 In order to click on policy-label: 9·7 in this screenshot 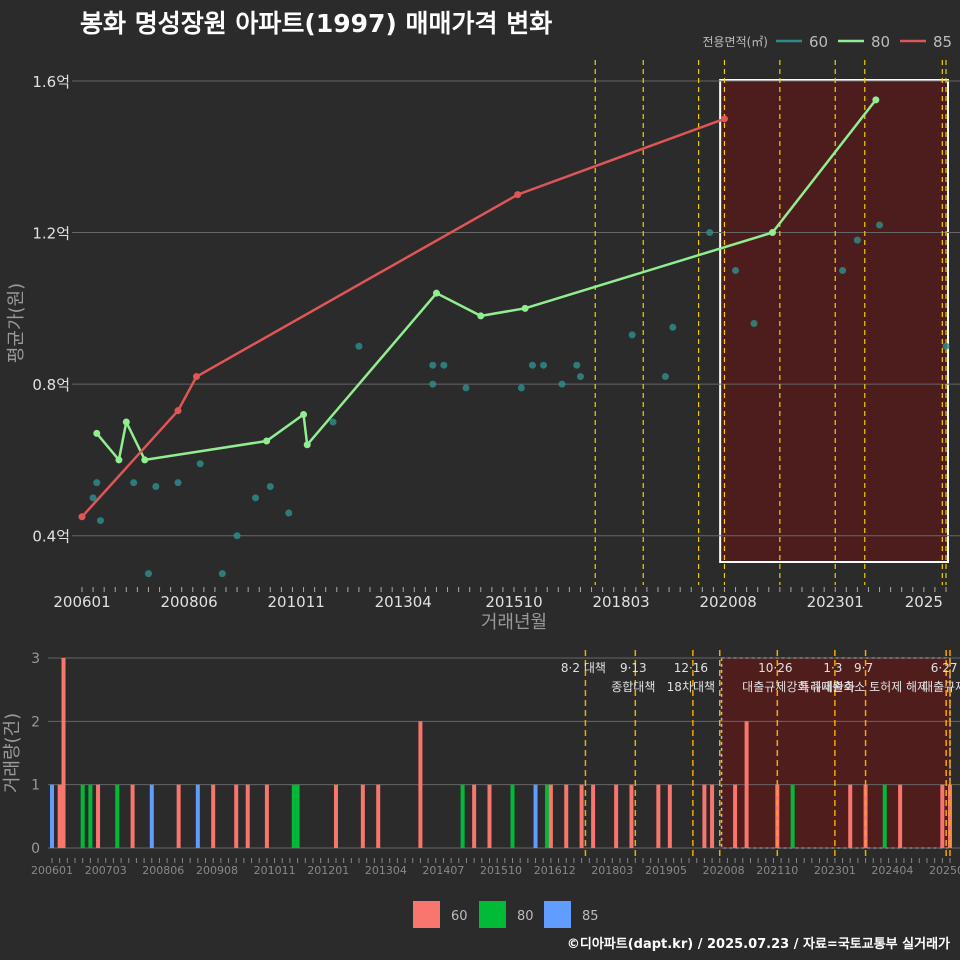, I will do `click(863, 668)`.